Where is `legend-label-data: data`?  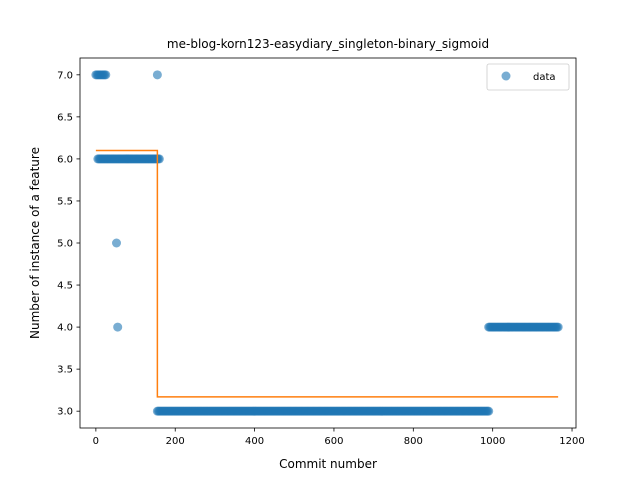 legend-label-data: data is located at coordinates (544, 77).